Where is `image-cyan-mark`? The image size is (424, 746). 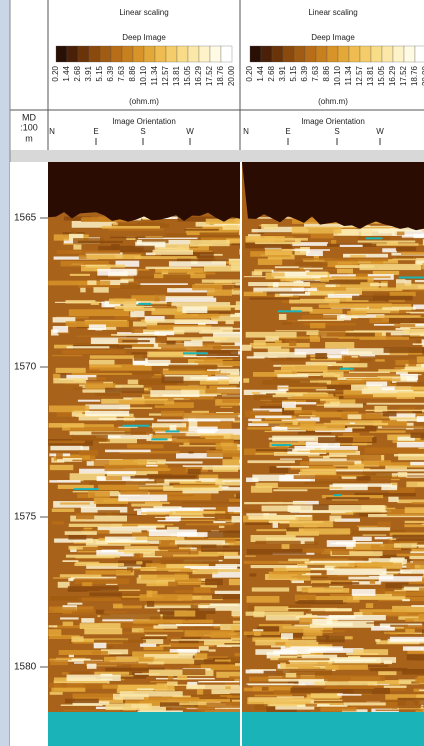
image-cyan-mark is located at coordinates (289, 311).